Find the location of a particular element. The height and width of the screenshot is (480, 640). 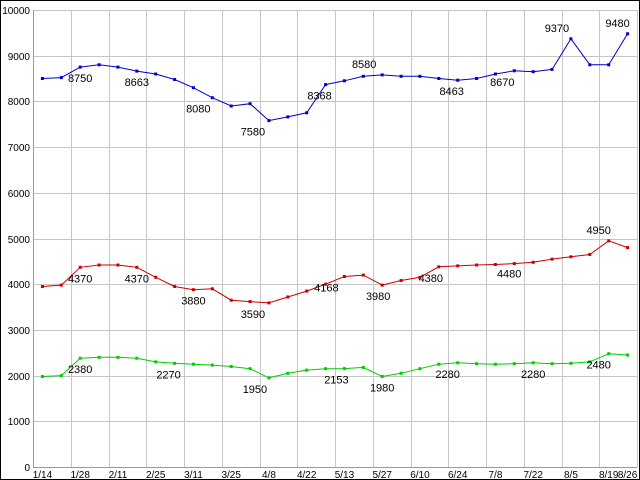

point-annotation: 8580 is located at coordinates (364, 65).